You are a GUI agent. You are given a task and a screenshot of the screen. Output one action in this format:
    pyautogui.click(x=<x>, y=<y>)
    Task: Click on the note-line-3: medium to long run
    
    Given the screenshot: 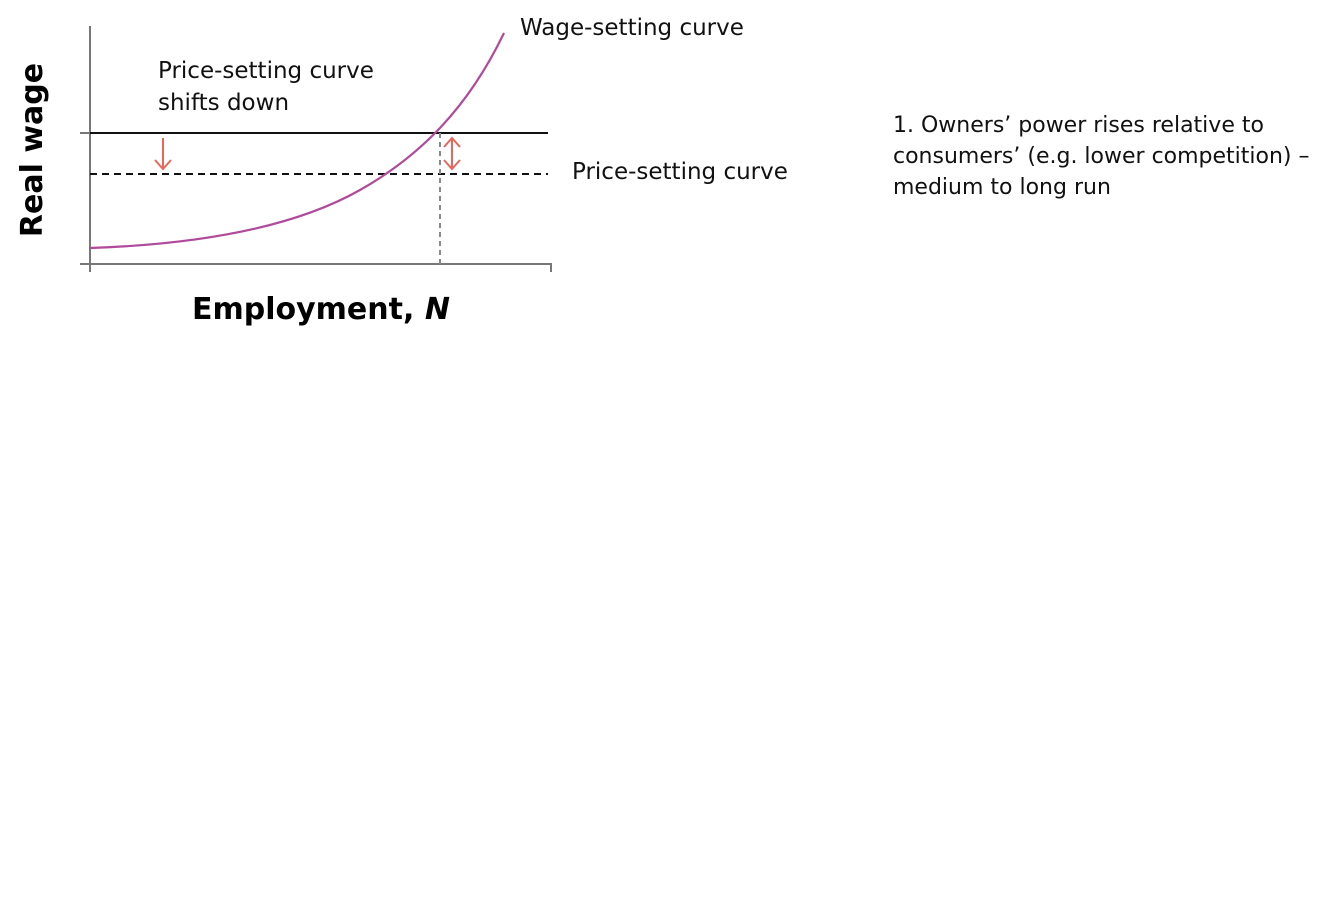 What is the action you would take?
    pyautogui.click(x=1002, y=187)
    